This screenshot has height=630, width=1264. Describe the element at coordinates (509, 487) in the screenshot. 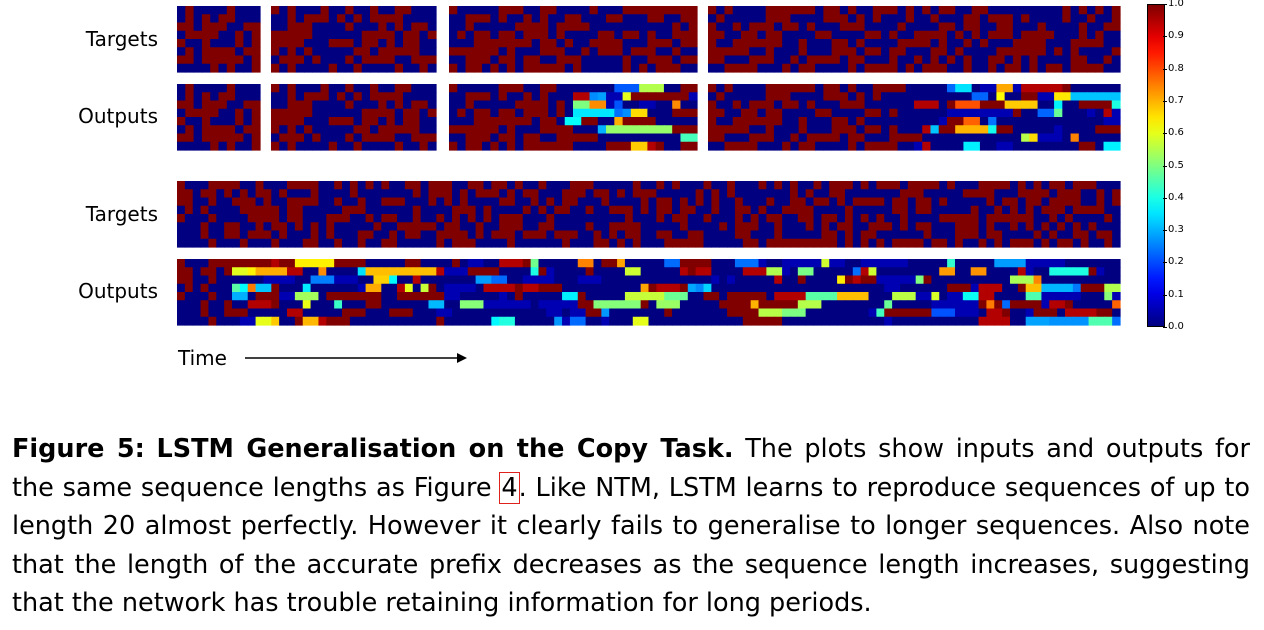

I see `figure-reference-link: 4` at that location.